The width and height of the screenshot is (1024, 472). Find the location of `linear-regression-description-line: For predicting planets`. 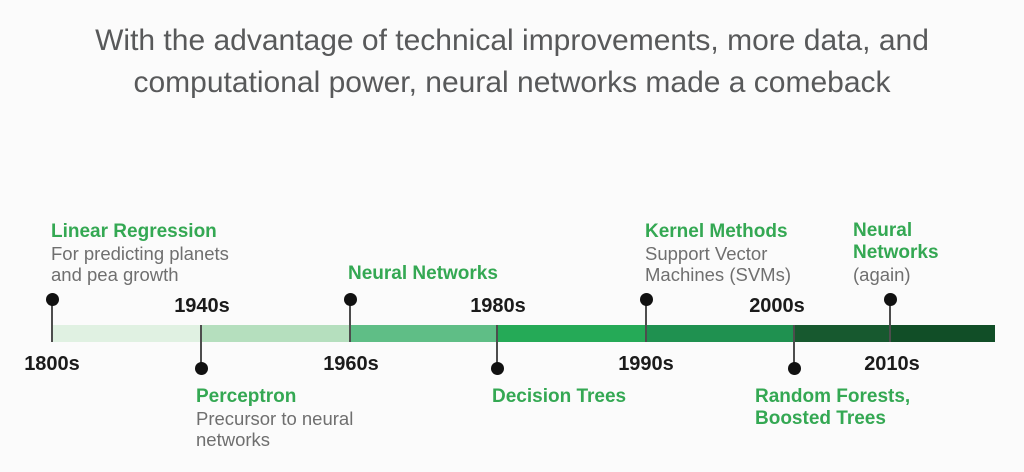

linear-regression-description-line: For predicting planets is located at coordinates (140, 253).